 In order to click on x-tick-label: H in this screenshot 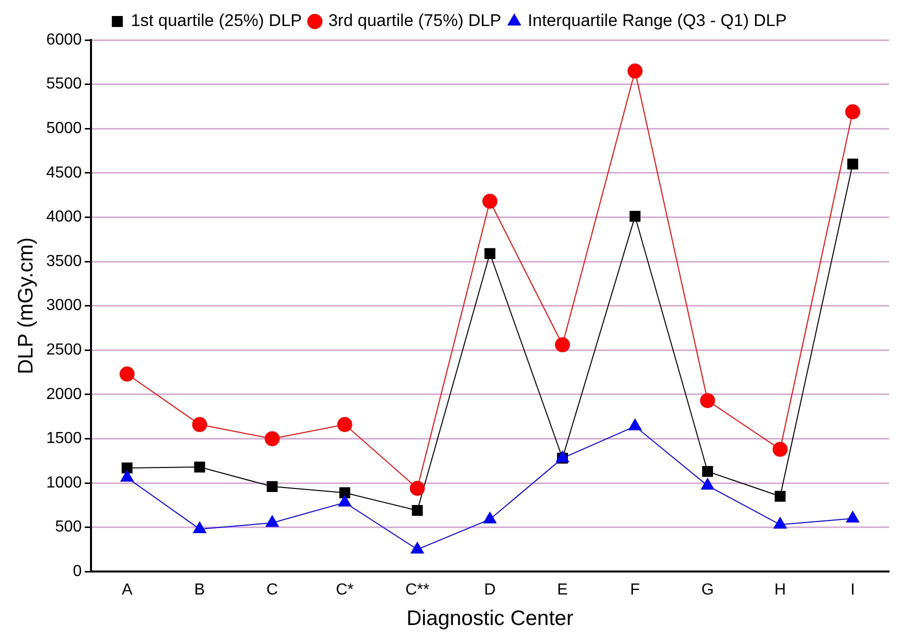, I will do `click(780, 590)`.